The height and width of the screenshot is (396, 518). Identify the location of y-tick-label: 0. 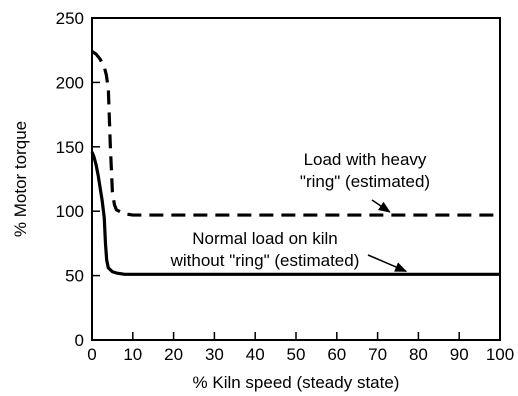
(79, 340).